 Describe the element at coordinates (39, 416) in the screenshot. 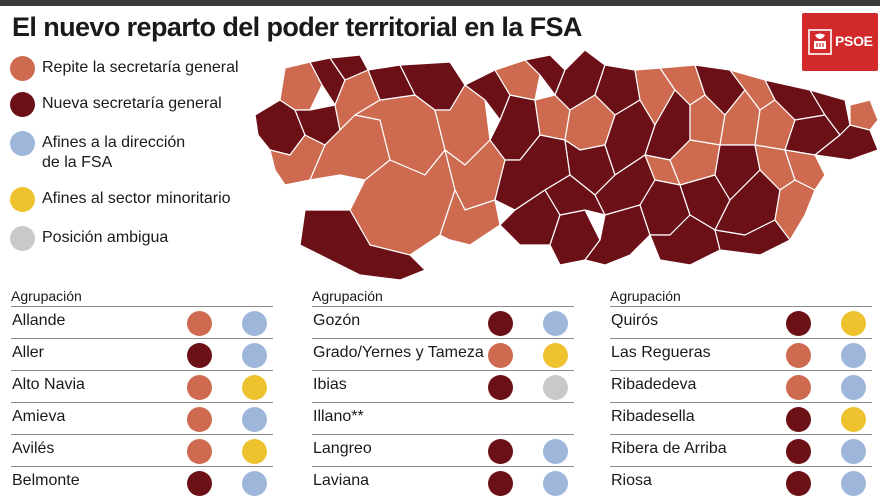

I see `row-name: Amieva` at that location.